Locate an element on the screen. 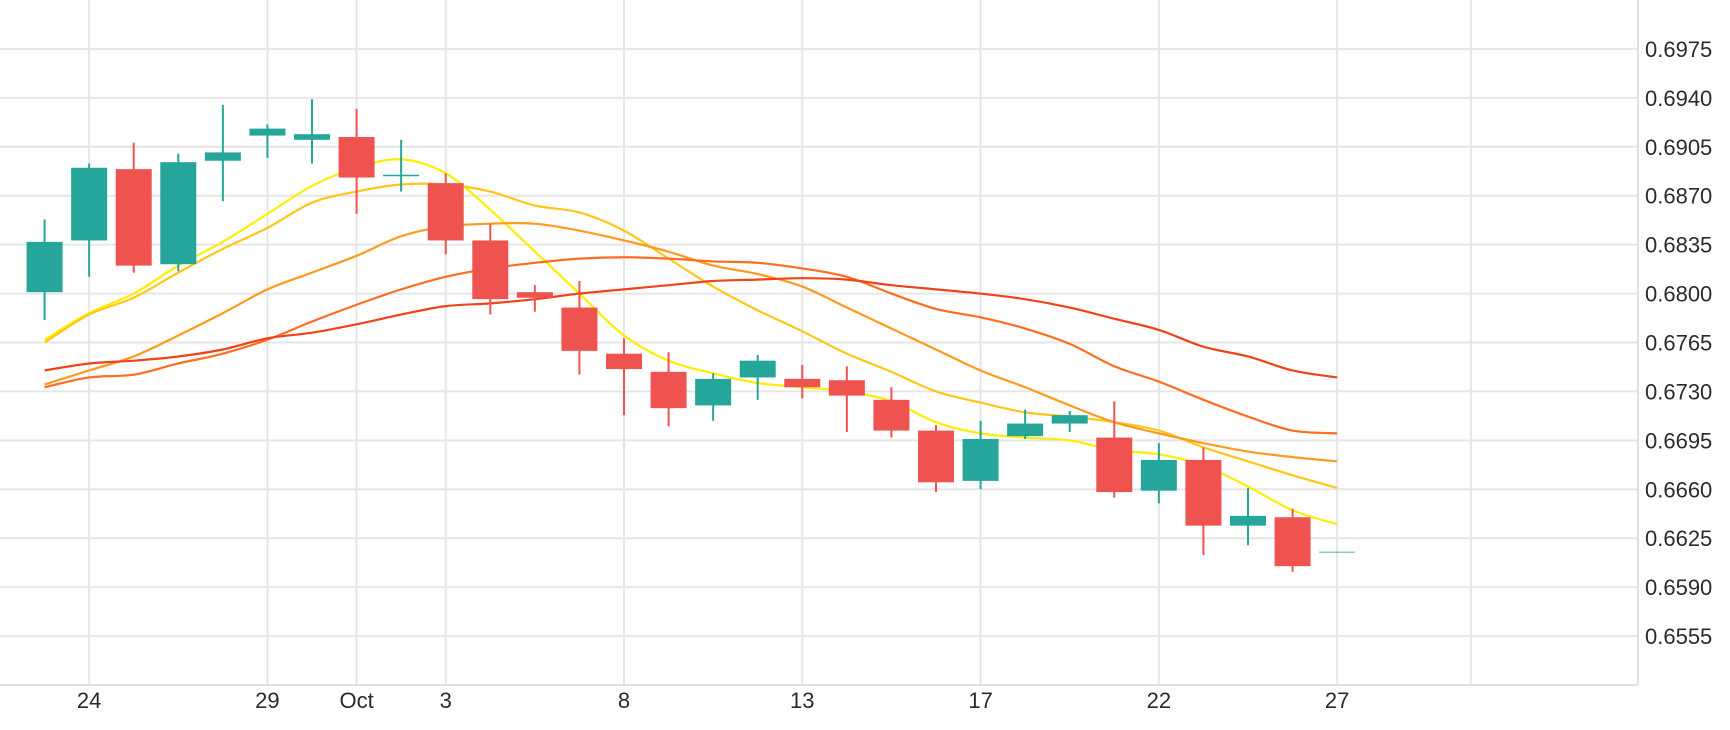  x-tick-label: 27 is located at coordinates (1337, 700).